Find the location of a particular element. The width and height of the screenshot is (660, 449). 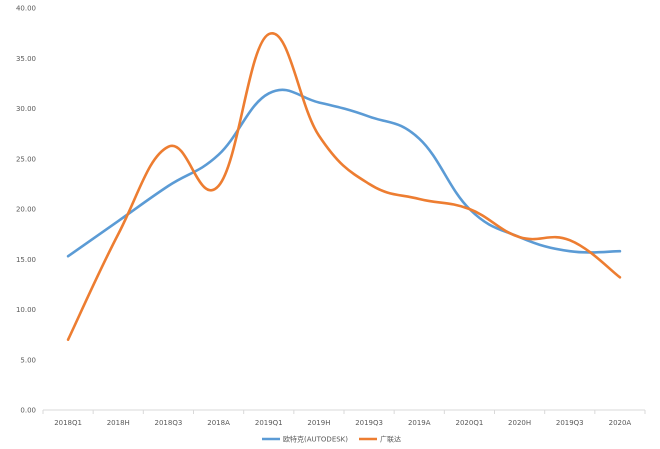

legend-label: 广联达 is located at coordinates (390, 439).